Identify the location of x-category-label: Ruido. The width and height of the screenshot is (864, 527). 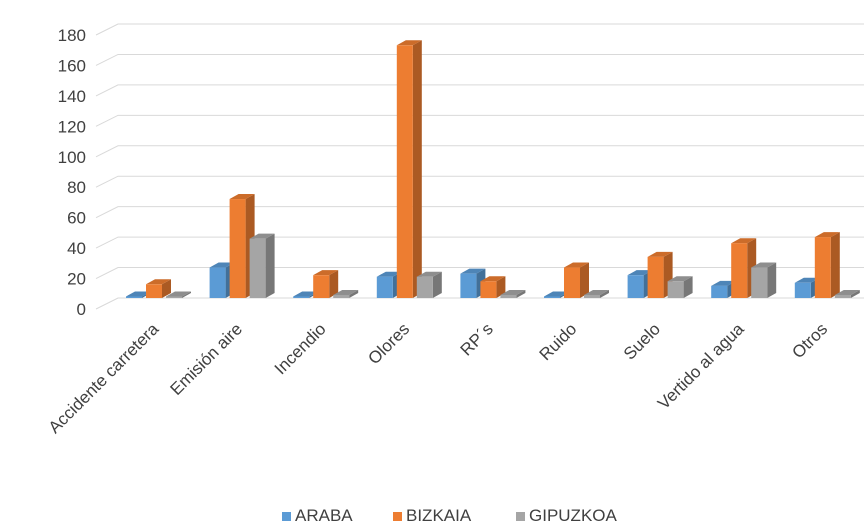
(558, 341).